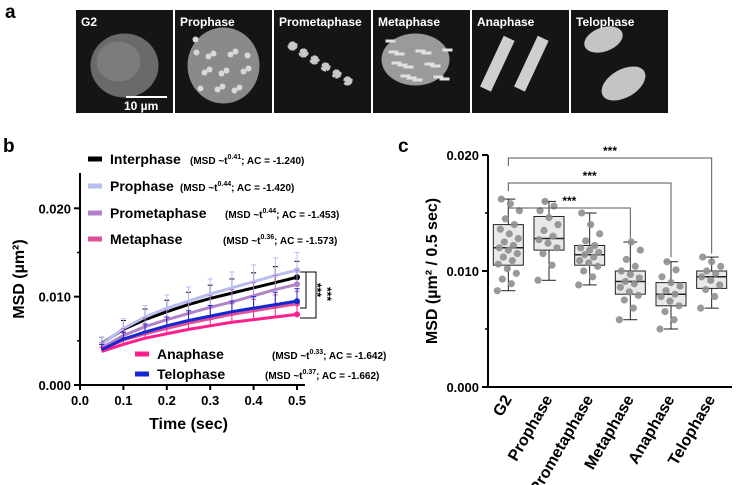  What do you see at coordinates (89, 22) in the screenshot?
I see `phase-label: G2` at bounding box center [89, 22].